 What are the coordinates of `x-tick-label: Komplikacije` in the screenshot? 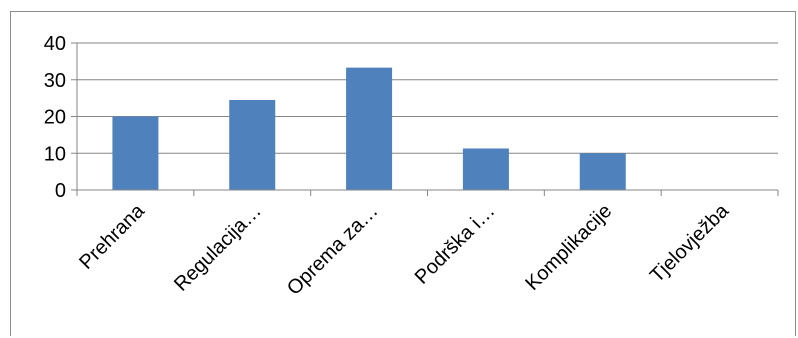 It's located at (568, 247).